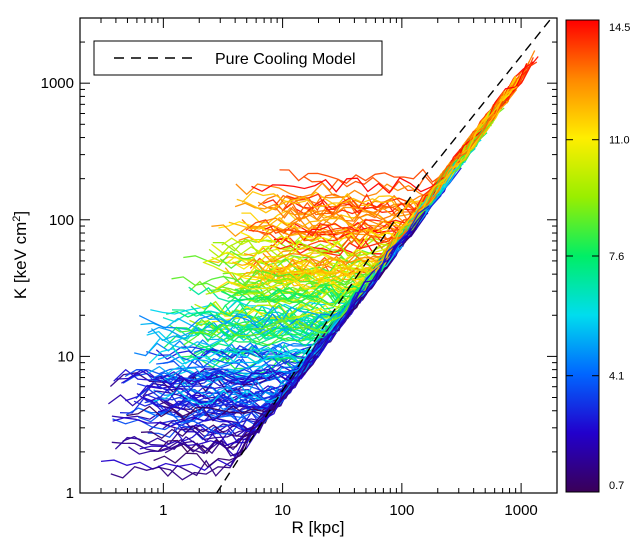  What do you see at coordinates (616, 257) in the screenshot?
I see `colorbar-tick-label: 7.6` at bounding box center [616, 257].